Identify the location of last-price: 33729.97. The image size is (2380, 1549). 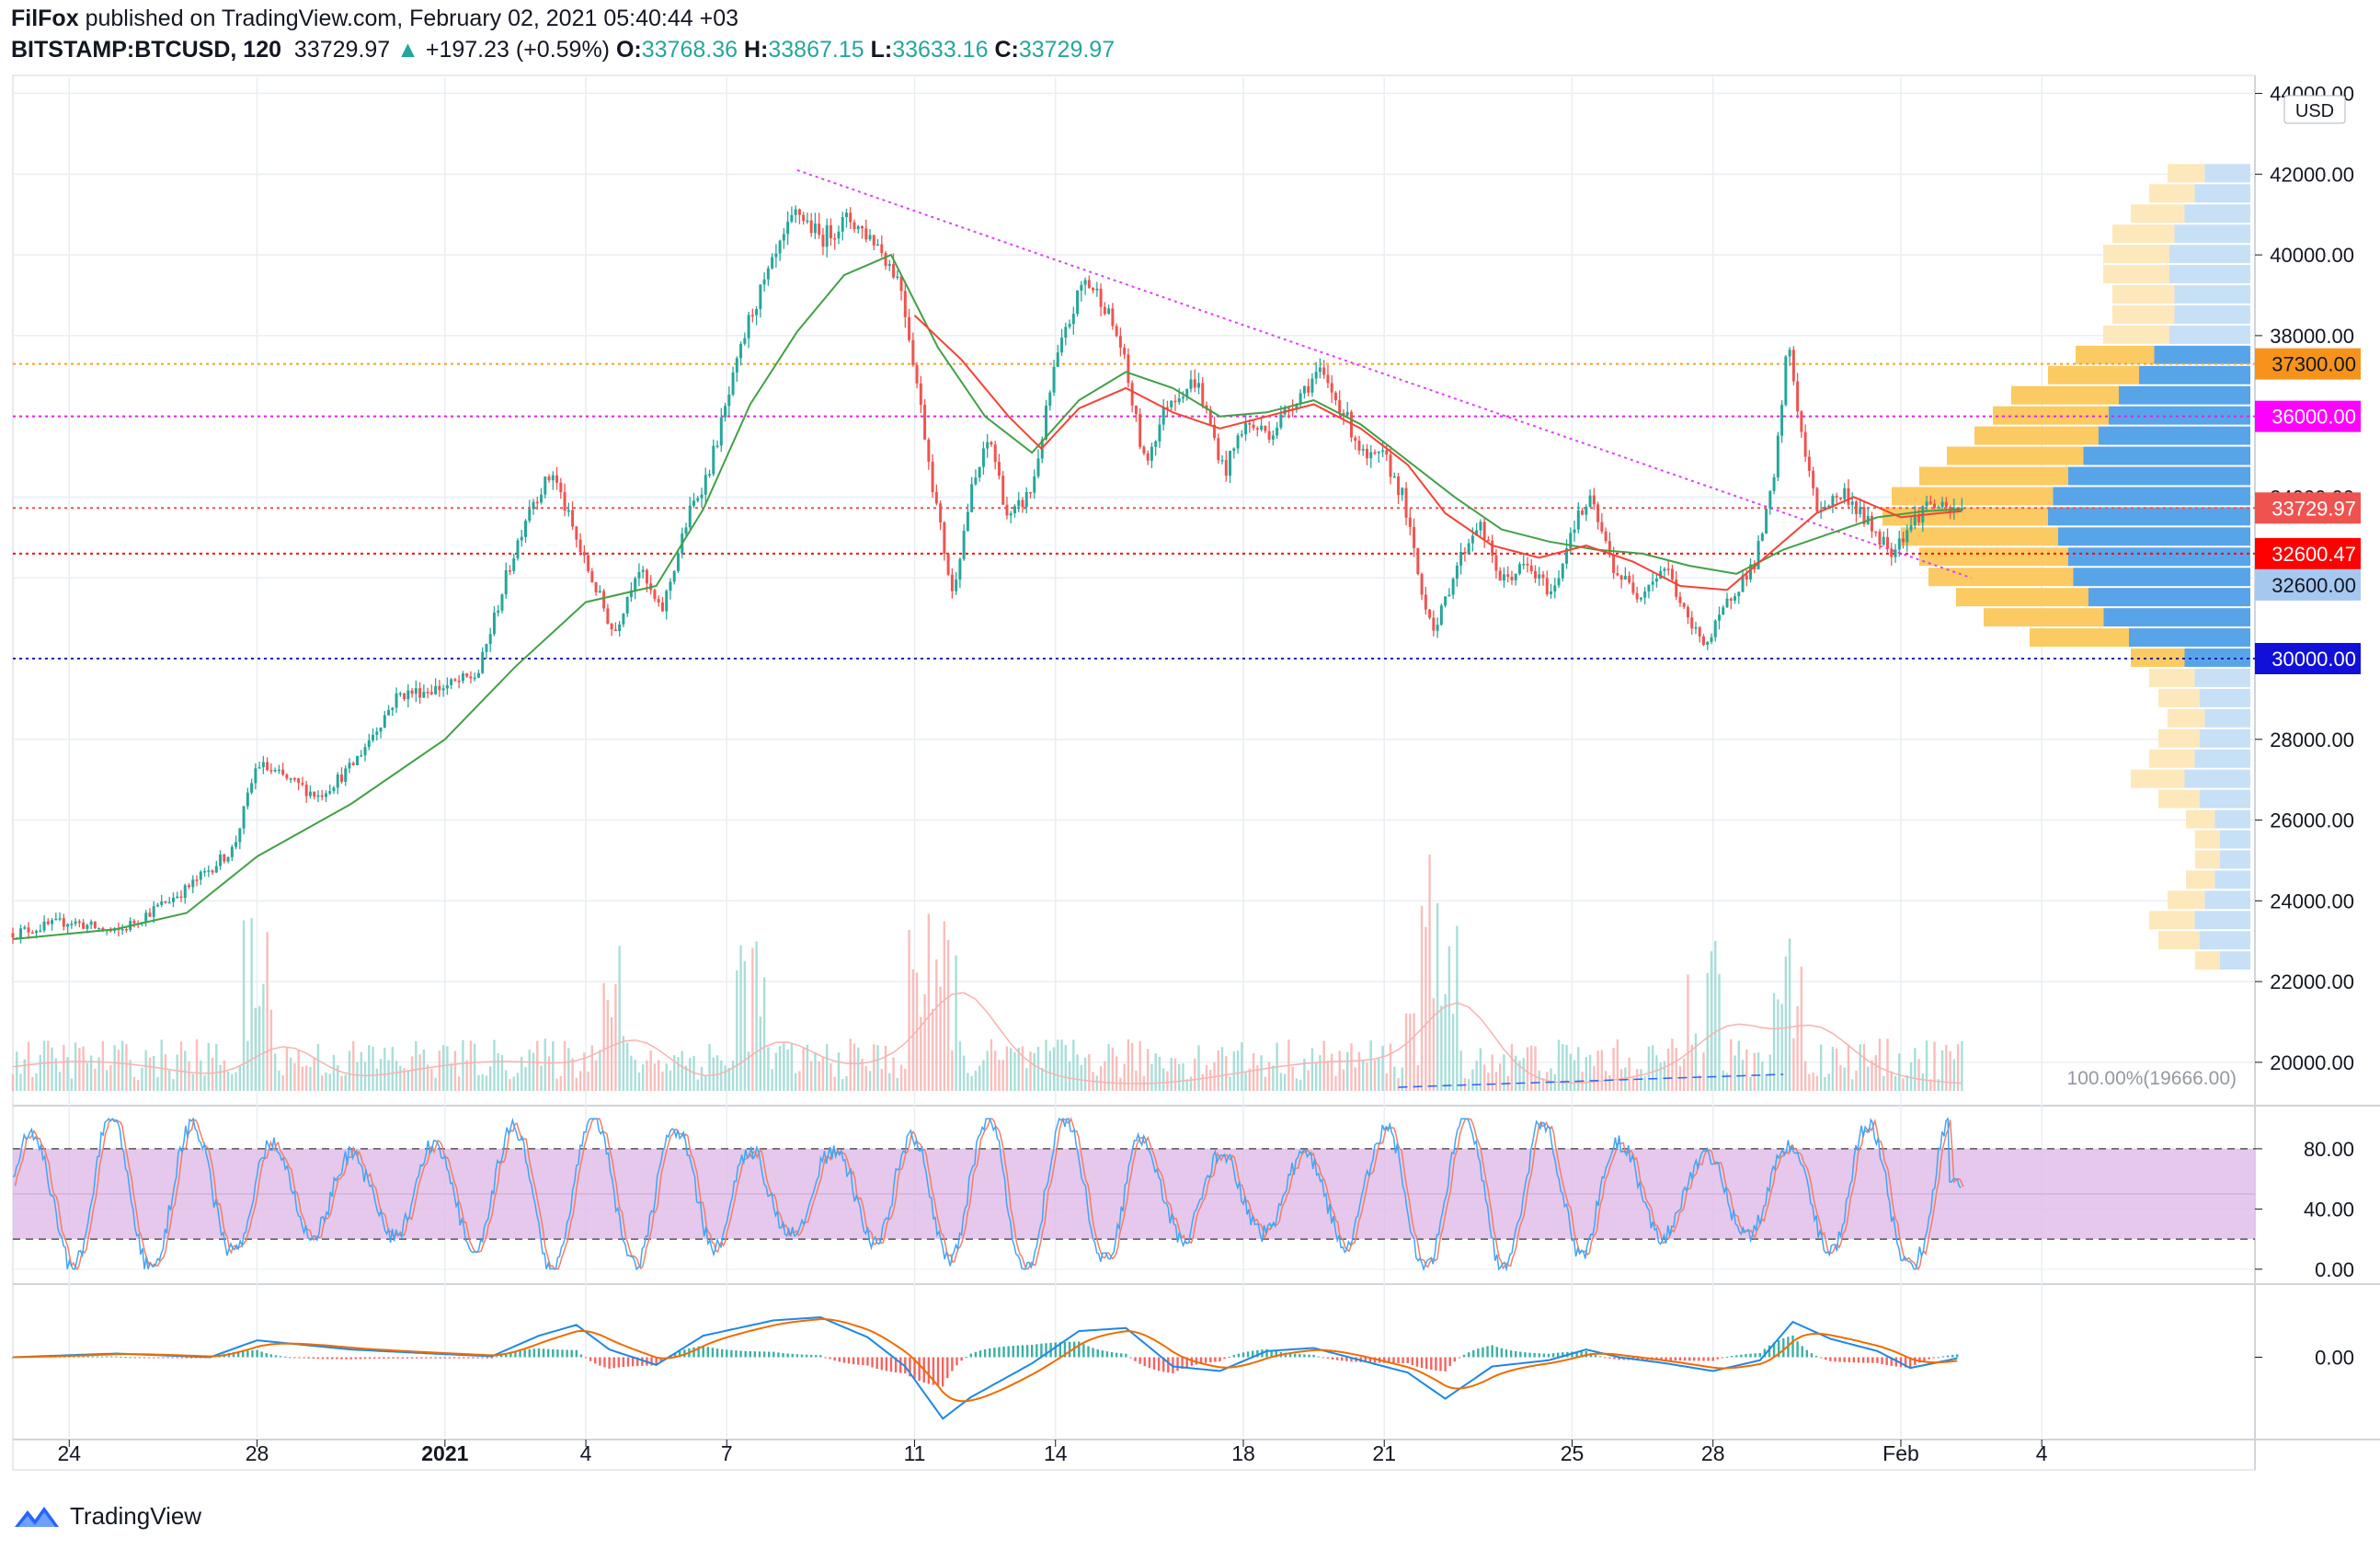
(342, 50).